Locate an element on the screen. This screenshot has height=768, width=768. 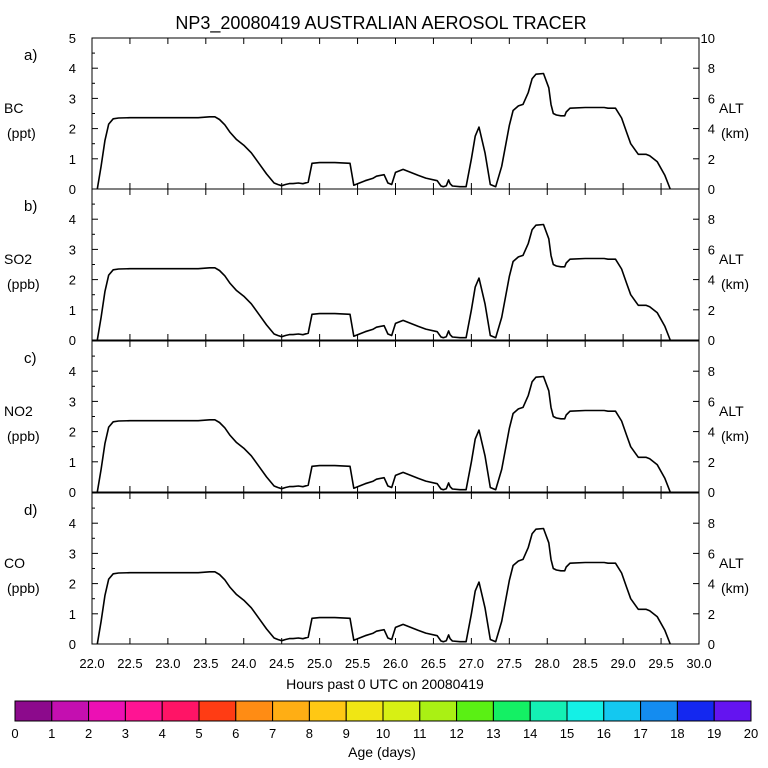
colorbar-tick-label: 19 is located at coordinates (714, 733).